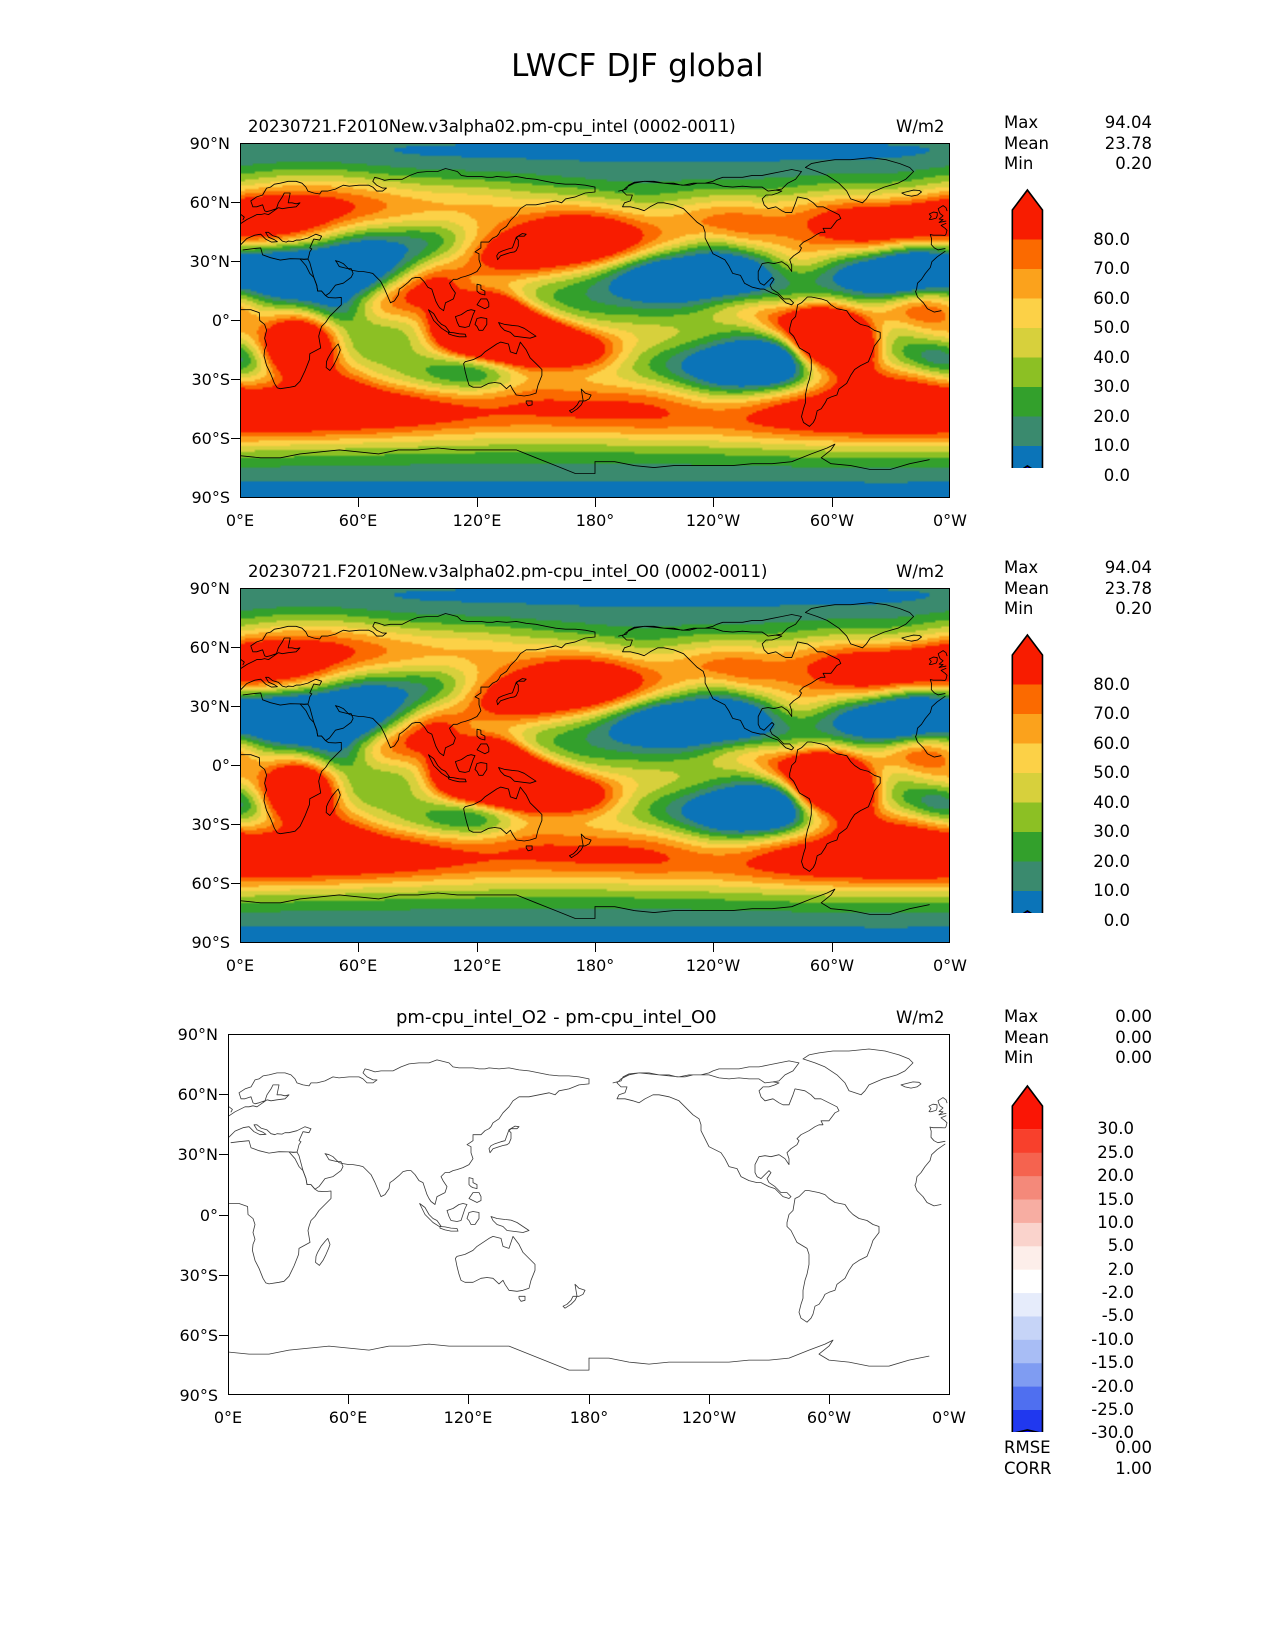 This screenshot has width=1275, height=1650. I want to click on colorbar-test-ticks: 80.0 70.0 60.0 50.0 40.0 30.0 20.0 10.0 0.0, so click(1095, 336).